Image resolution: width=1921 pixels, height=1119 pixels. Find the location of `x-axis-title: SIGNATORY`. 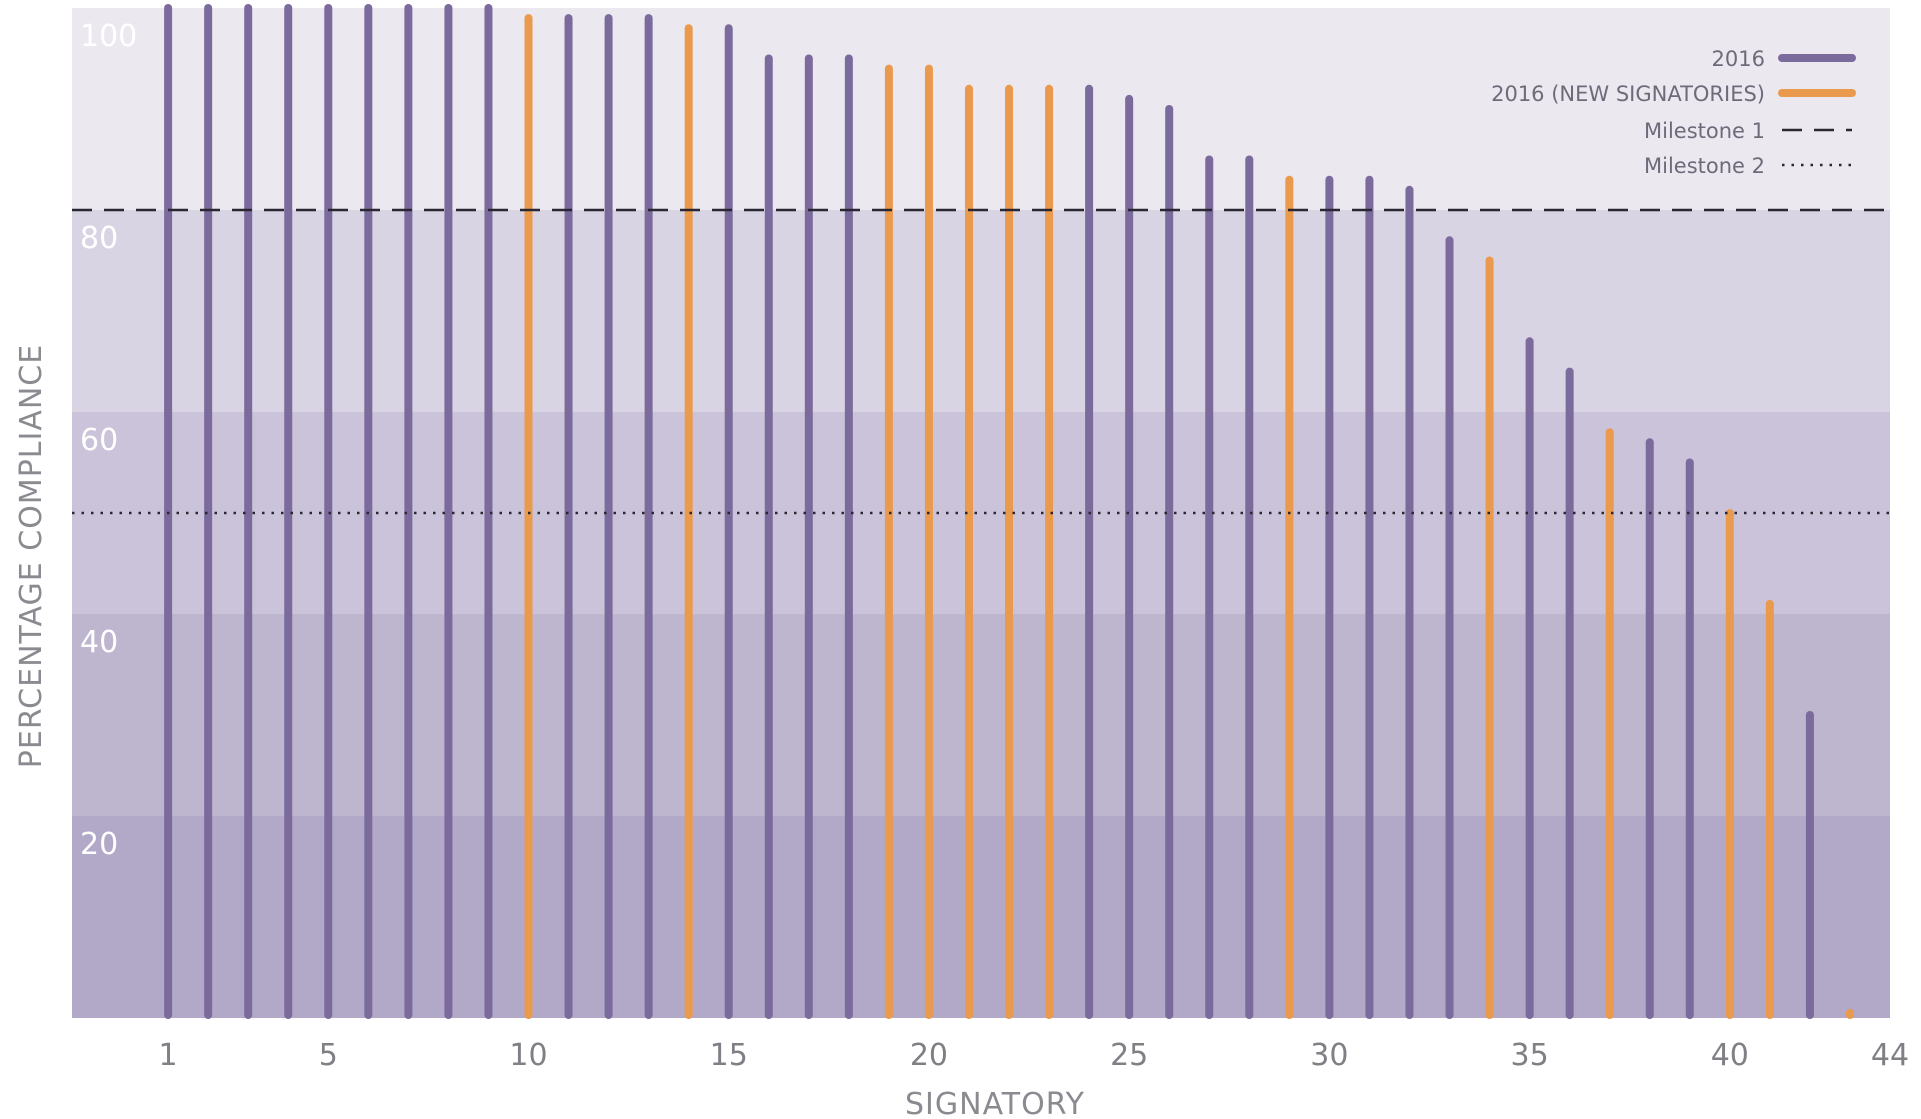

x-axis-title: SIGNATORY is located at coordinates (995, 1103).